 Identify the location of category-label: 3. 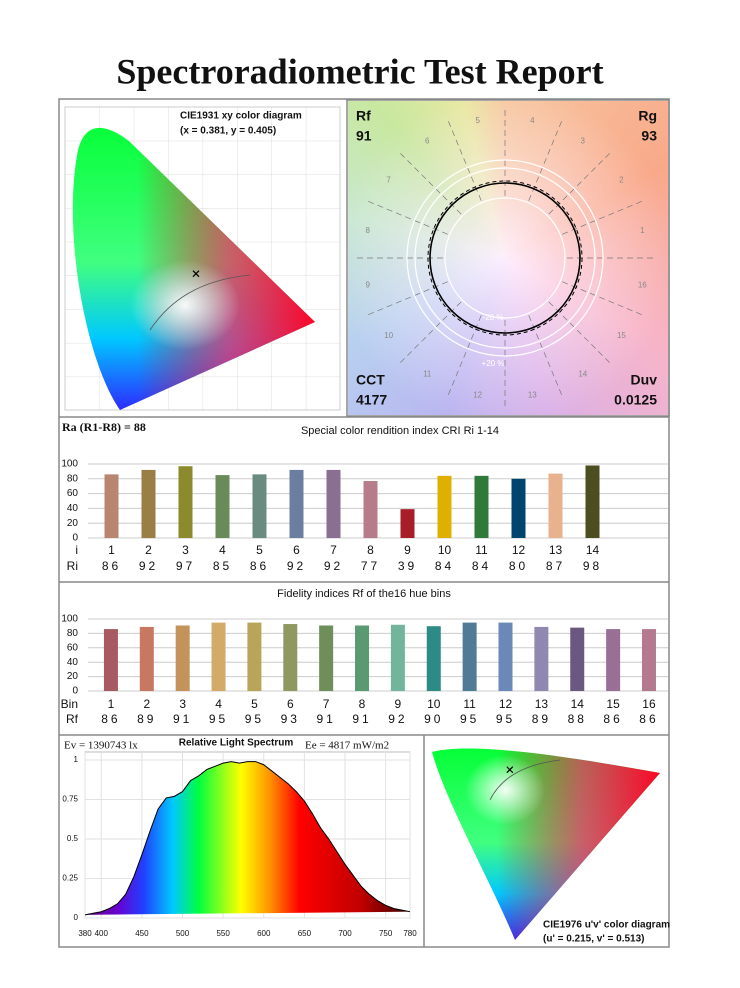
(182, 704).